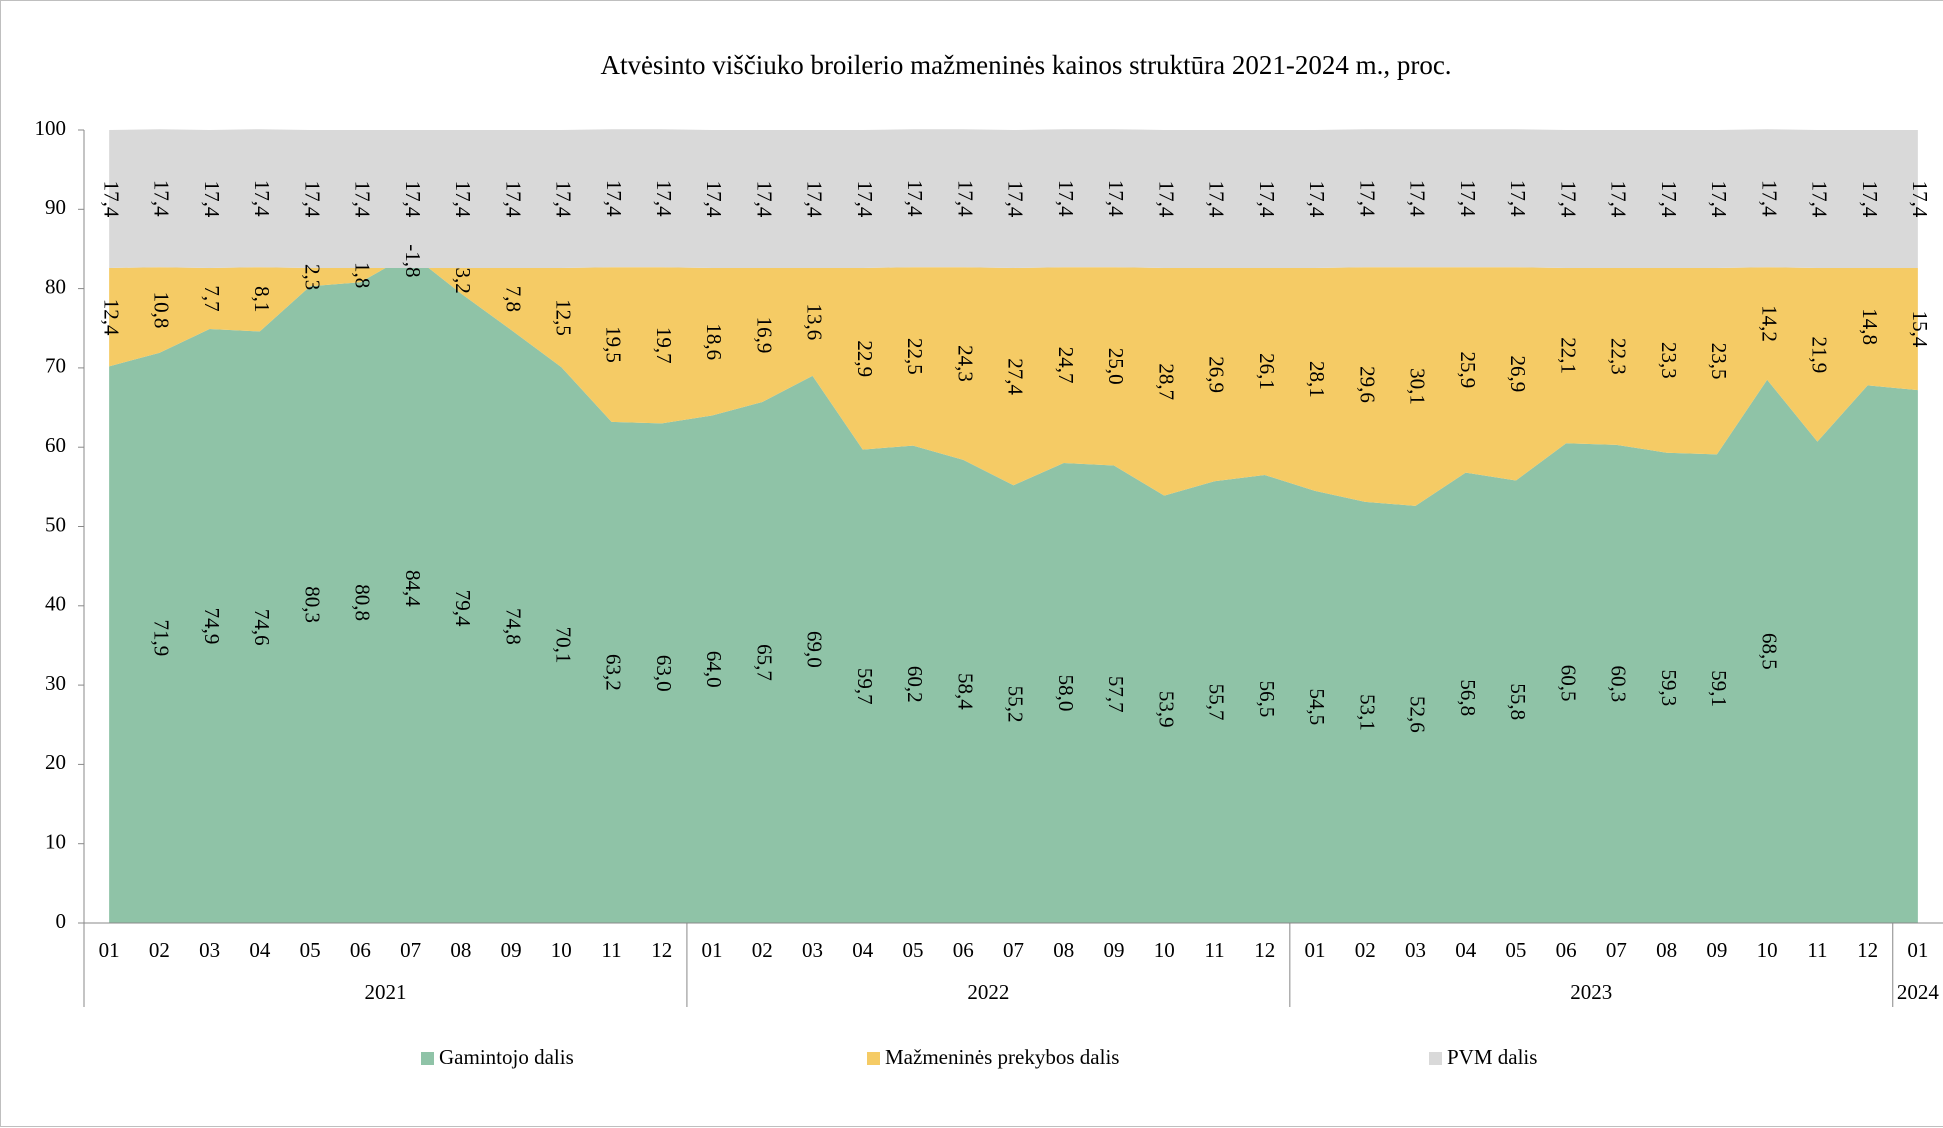  I want to click on data-label: 58,0, so click(1066, 693).